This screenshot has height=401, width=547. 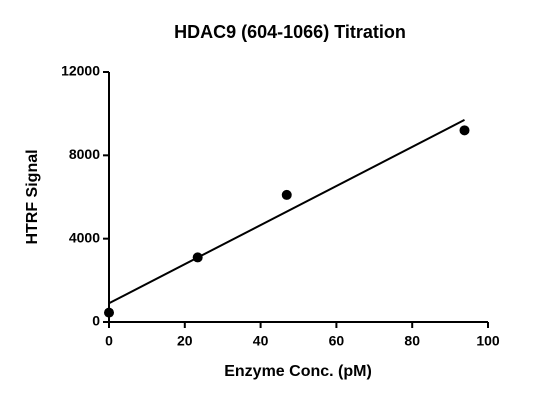 I want to click on y-tick-label: 8000, so click(x=84, y=154).